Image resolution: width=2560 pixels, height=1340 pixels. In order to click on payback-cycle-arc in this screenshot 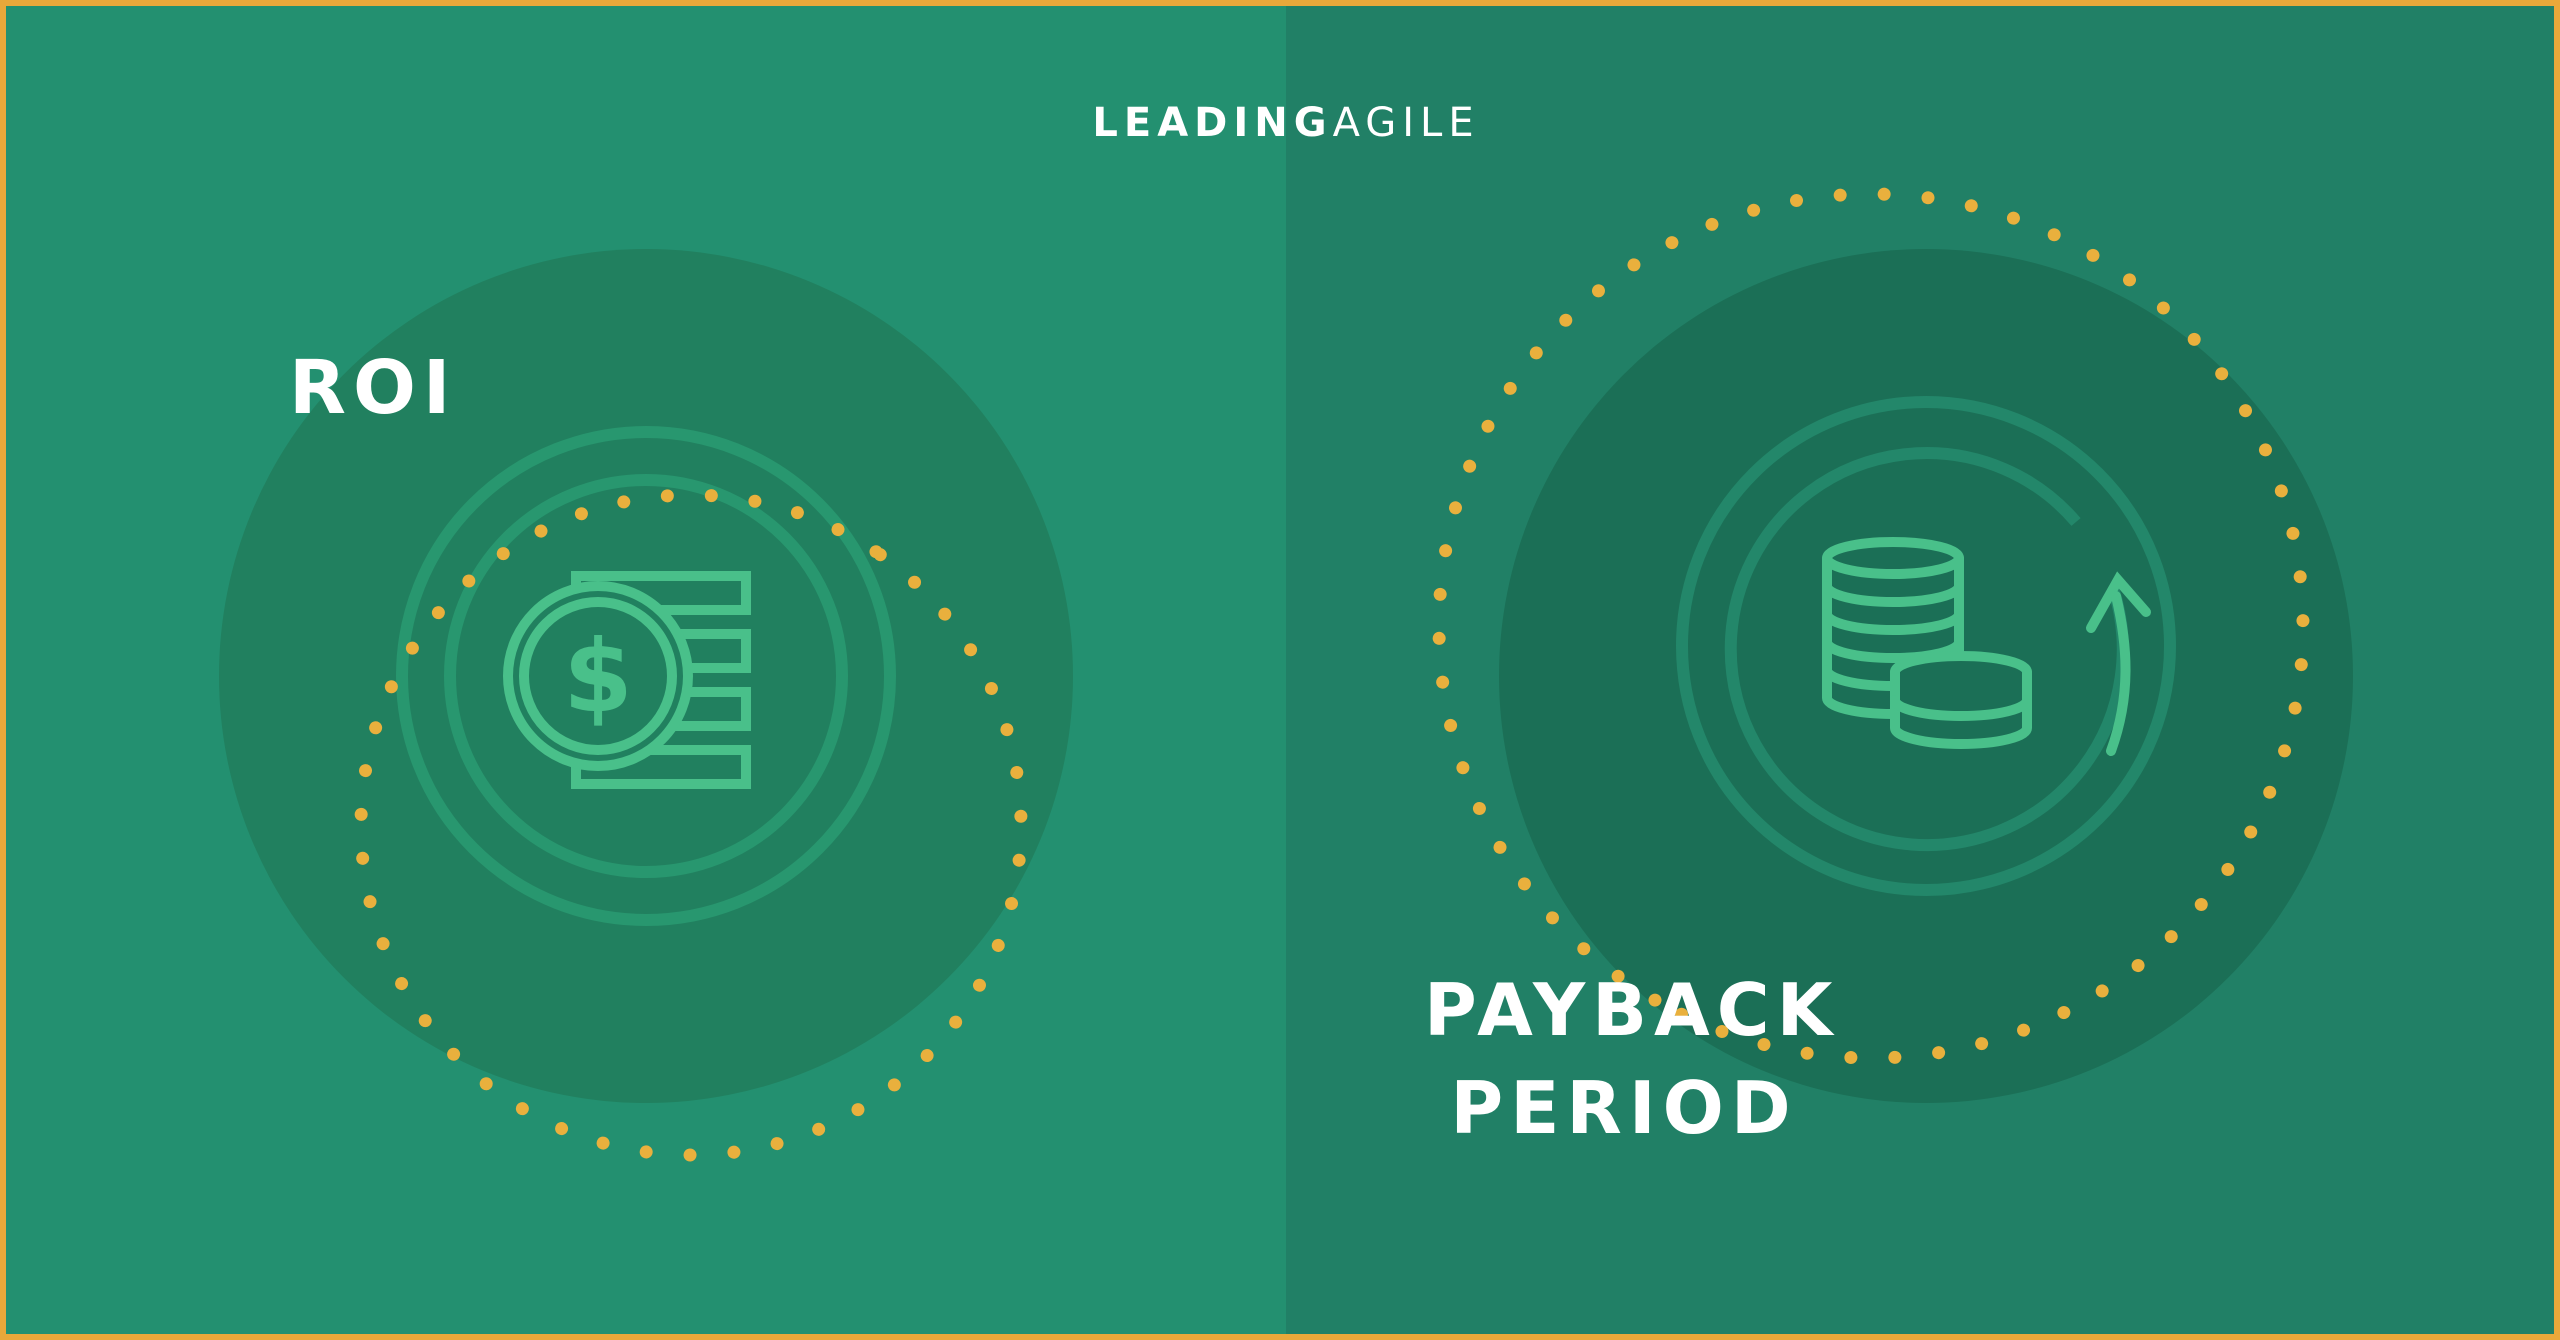, I will do `click(1926, 649)`.